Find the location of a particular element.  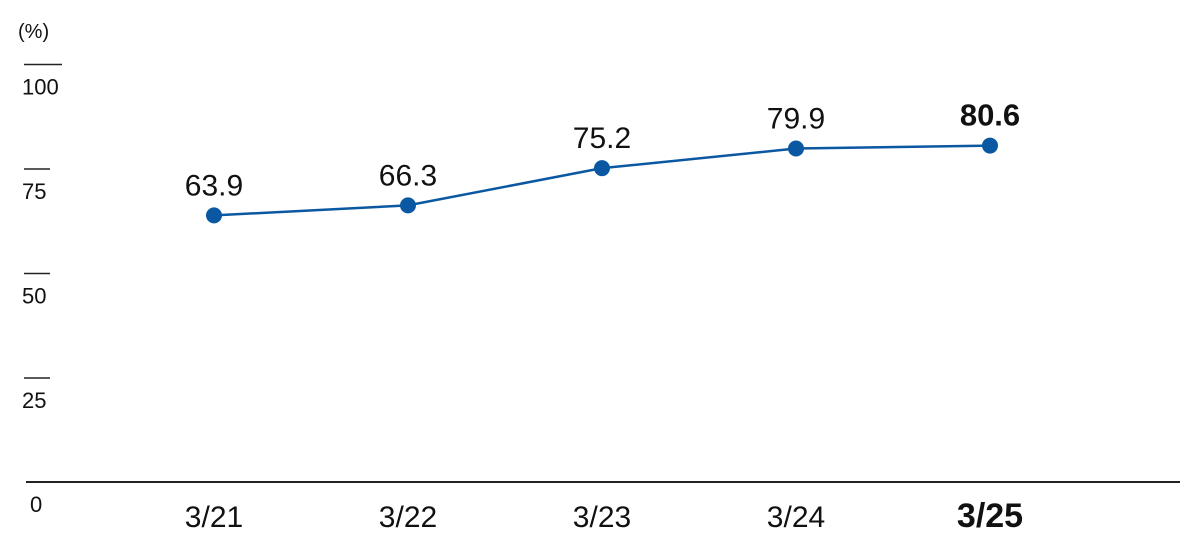

y-tick-label: 25 is located at coordinates (34, 400).